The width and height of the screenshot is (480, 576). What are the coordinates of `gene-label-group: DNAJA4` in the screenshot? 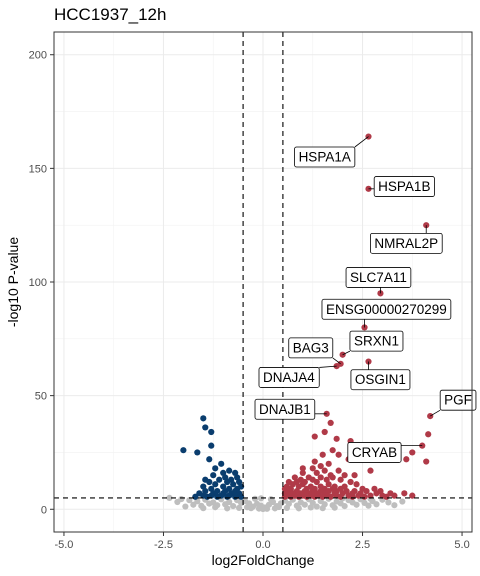 It's located at (297, 376).